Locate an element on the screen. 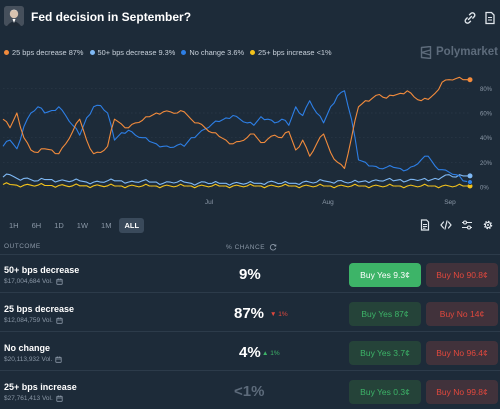 Image resolution: width=500 pixels, height=409 pixels. range-tab-1m: 1M is located at coordinates (106, 225).